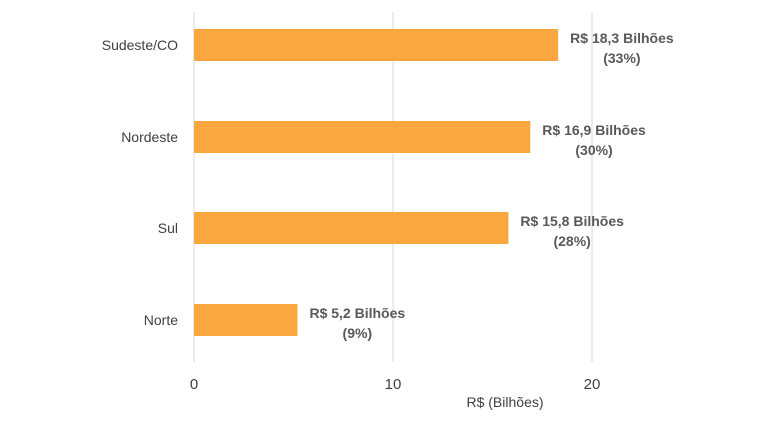 Image resolution: width=760 pixels, height=425 pixels. Describe the element at coordinates (376, 45) in the screenshot. I see `bar-sudeste-co` at that location.